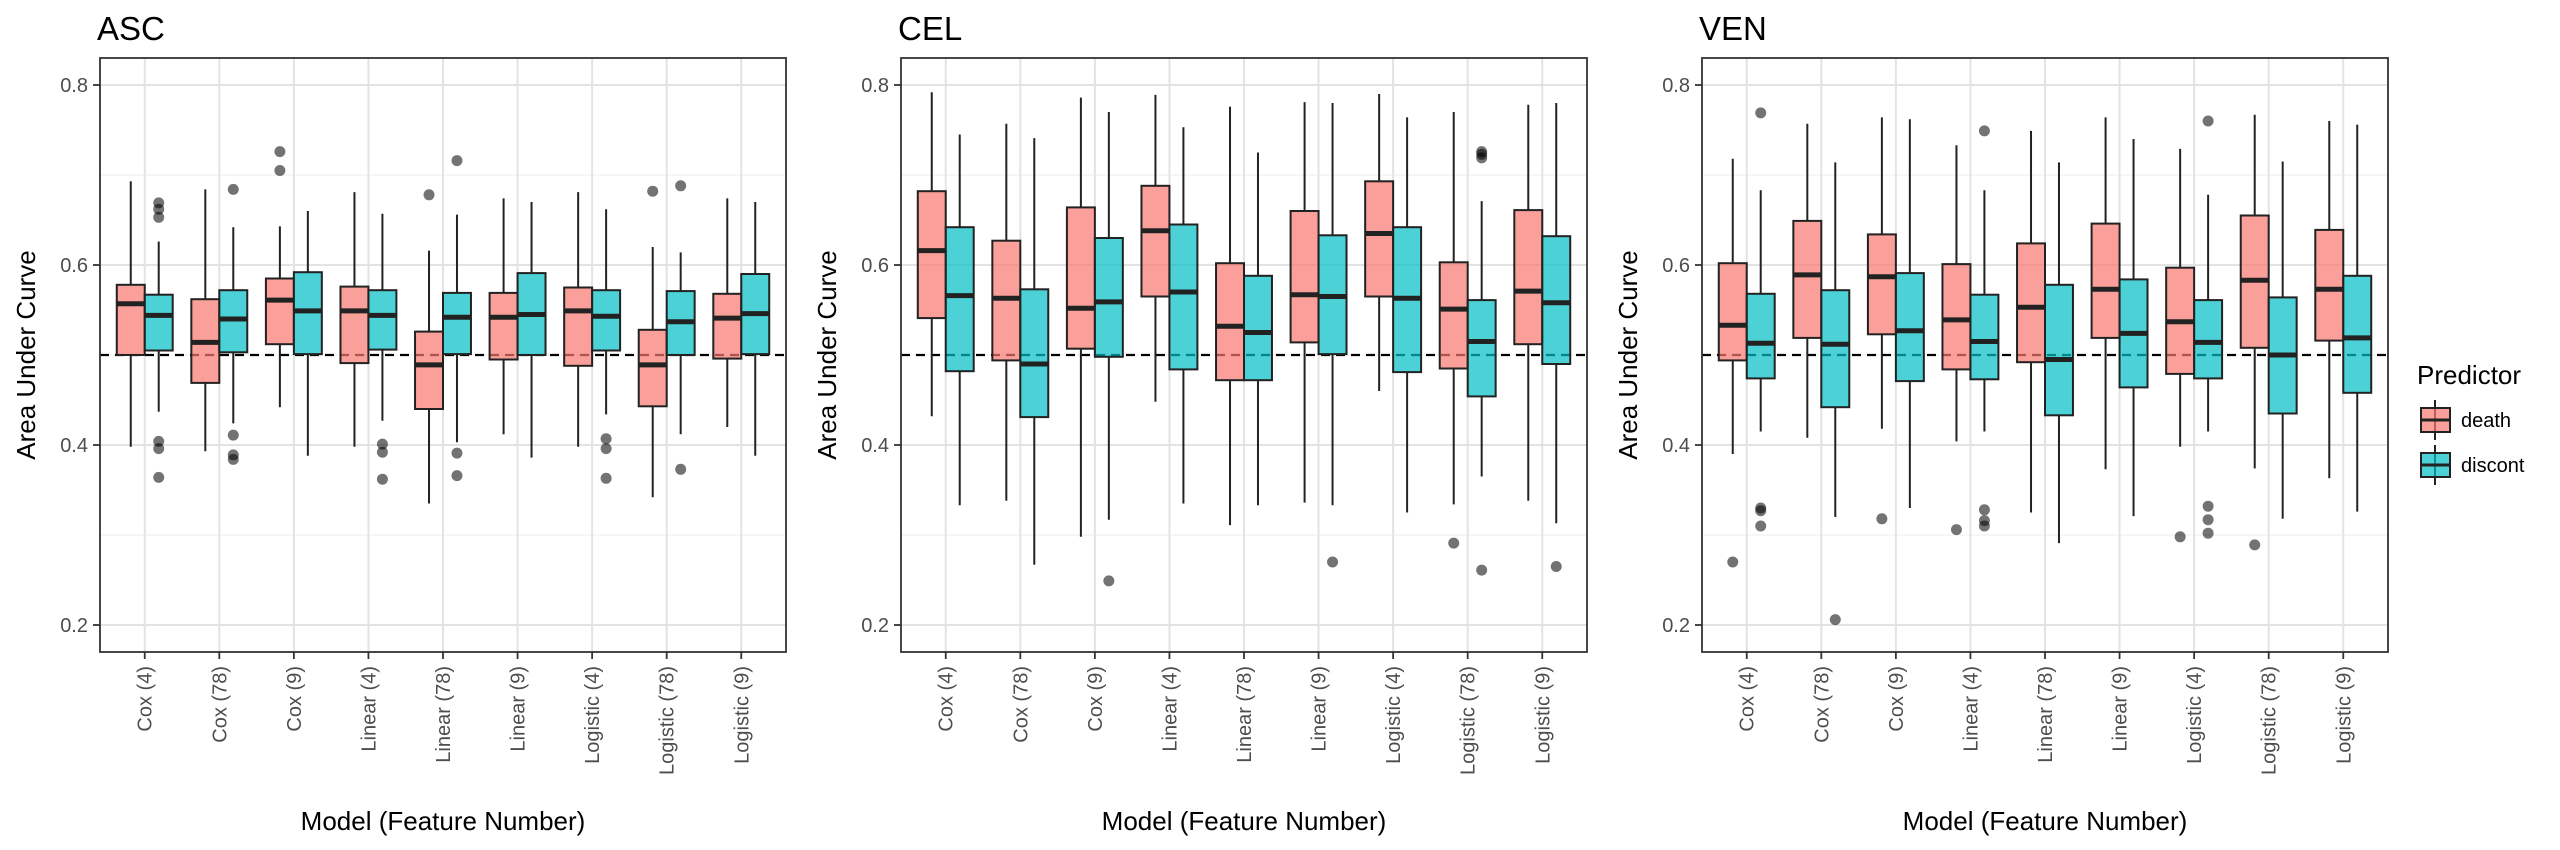  Describe the element at coordinates (1733, 28) in the screenshot. I see `panel-title: VEN` at that location.